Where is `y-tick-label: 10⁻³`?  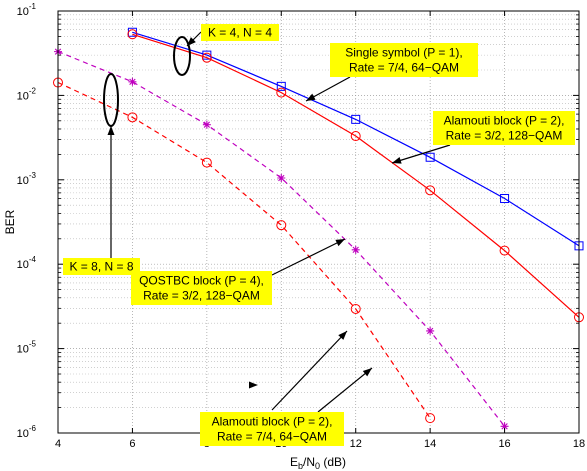 y-tick-label: 10⁻³ is located at coordinates (27, 179).